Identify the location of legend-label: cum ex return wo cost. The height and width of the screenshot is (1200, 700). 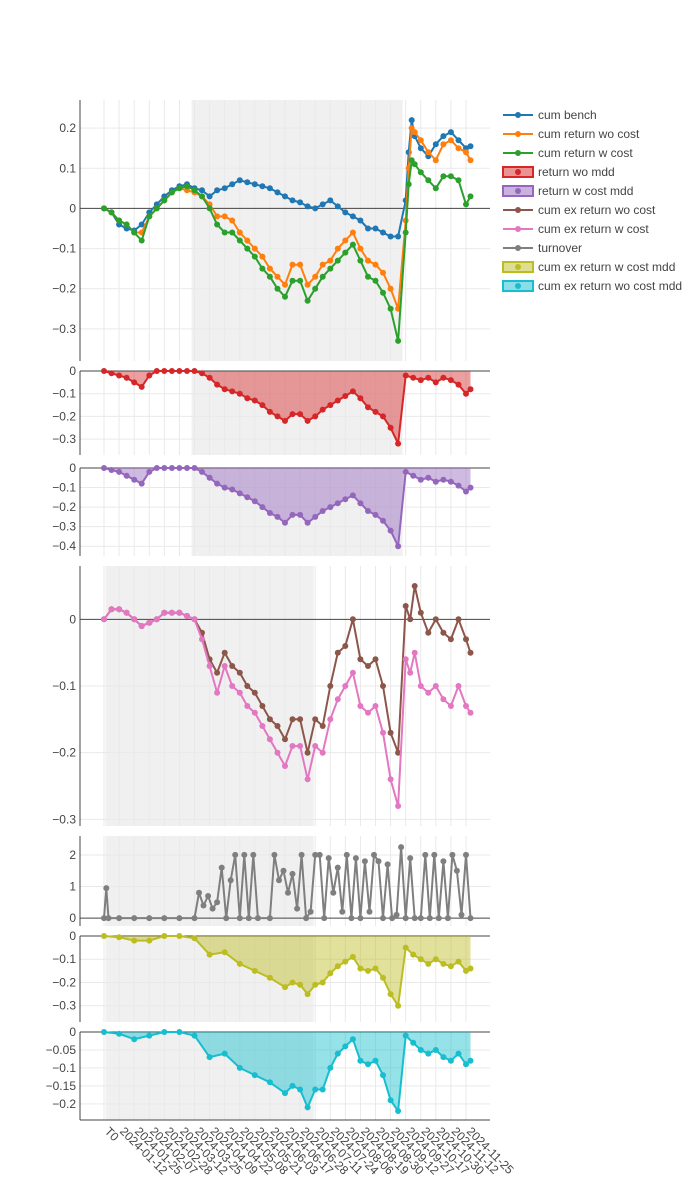
(597, 210).